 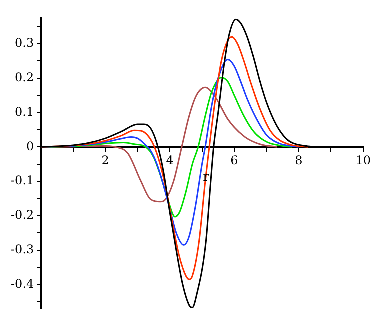 What do you see at coordinates (30, 146) in the screenshot?
I see `y-tick-label: 0` at bounding box center [30, 146].